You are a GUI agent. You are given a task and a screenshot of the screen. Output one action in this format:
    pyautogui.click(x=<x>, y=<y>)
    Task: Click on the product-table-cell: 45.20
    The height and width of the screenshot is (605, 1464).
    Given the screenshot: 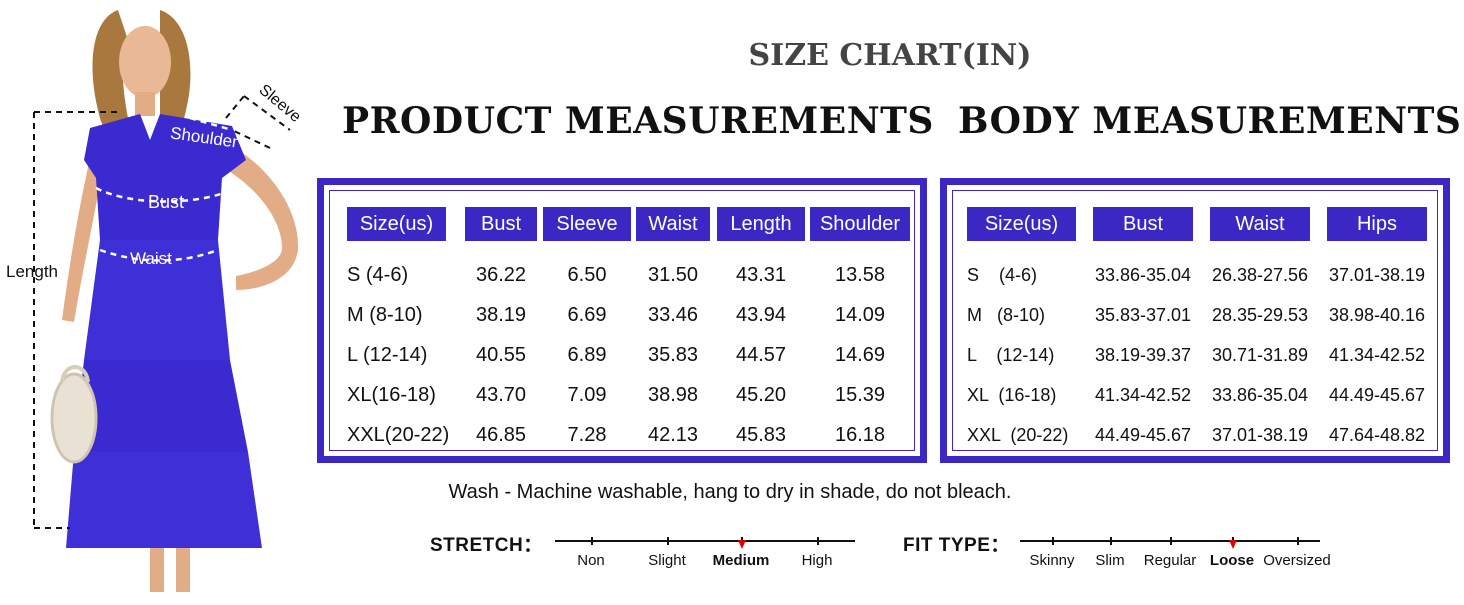 What is the action you would take?
    pyautogui.click(x=761, y=395)
    